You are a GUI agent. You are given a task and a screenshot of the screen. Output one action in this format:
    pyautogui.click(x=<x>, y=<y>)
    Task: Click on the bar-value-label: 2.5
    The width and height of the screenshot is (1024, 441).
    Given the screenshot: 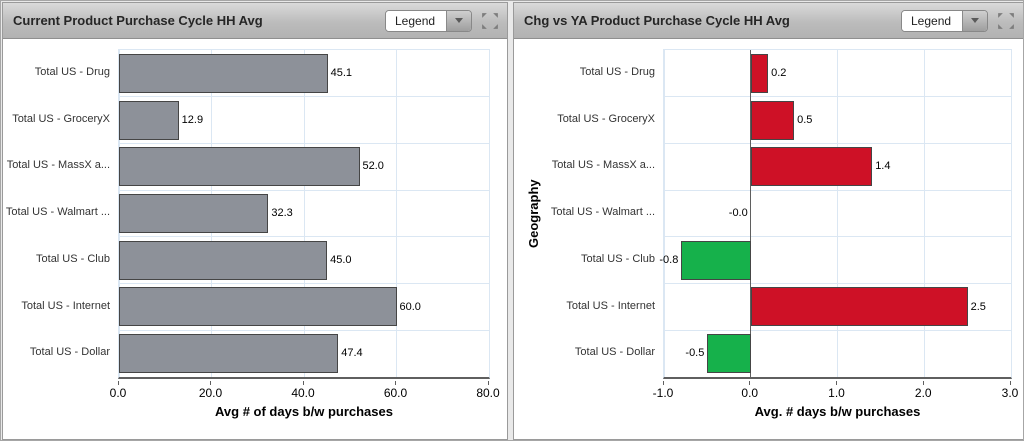 What is the action you would take?
    pyautogui.click(x=978, y=306)
    